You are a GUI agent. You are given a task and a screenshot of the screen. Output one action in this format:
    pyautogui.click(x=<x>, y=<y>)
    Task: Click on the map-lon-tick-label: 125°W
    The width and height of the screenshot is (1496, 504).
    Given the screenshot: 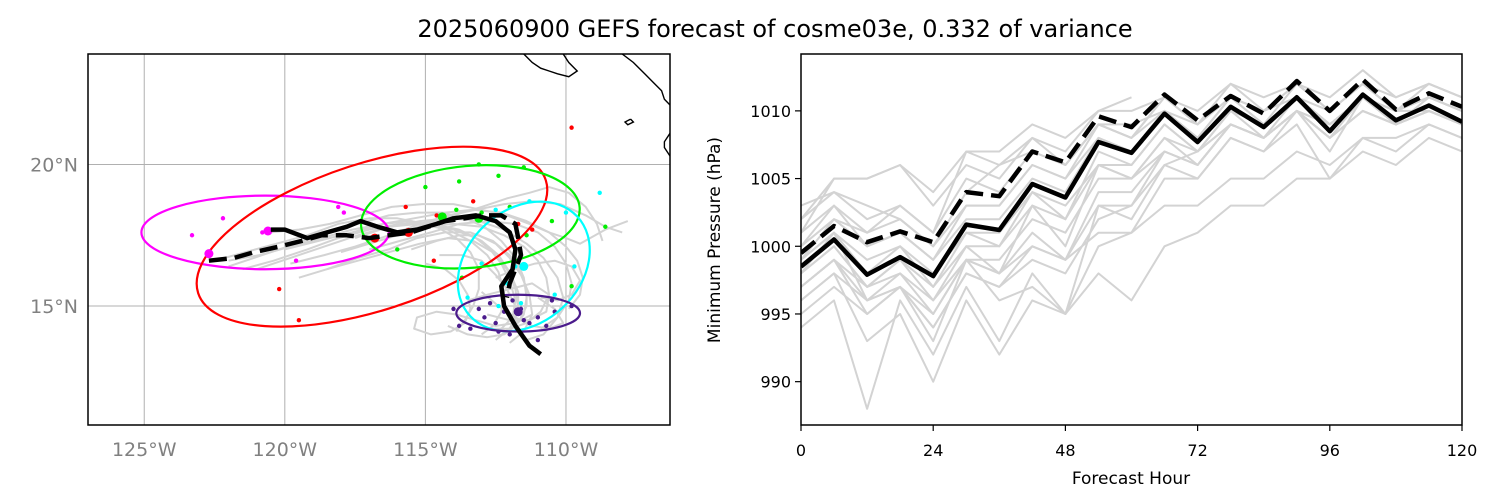 What is the action you would take?
    pyautogui.click(x=144, y=450)
    